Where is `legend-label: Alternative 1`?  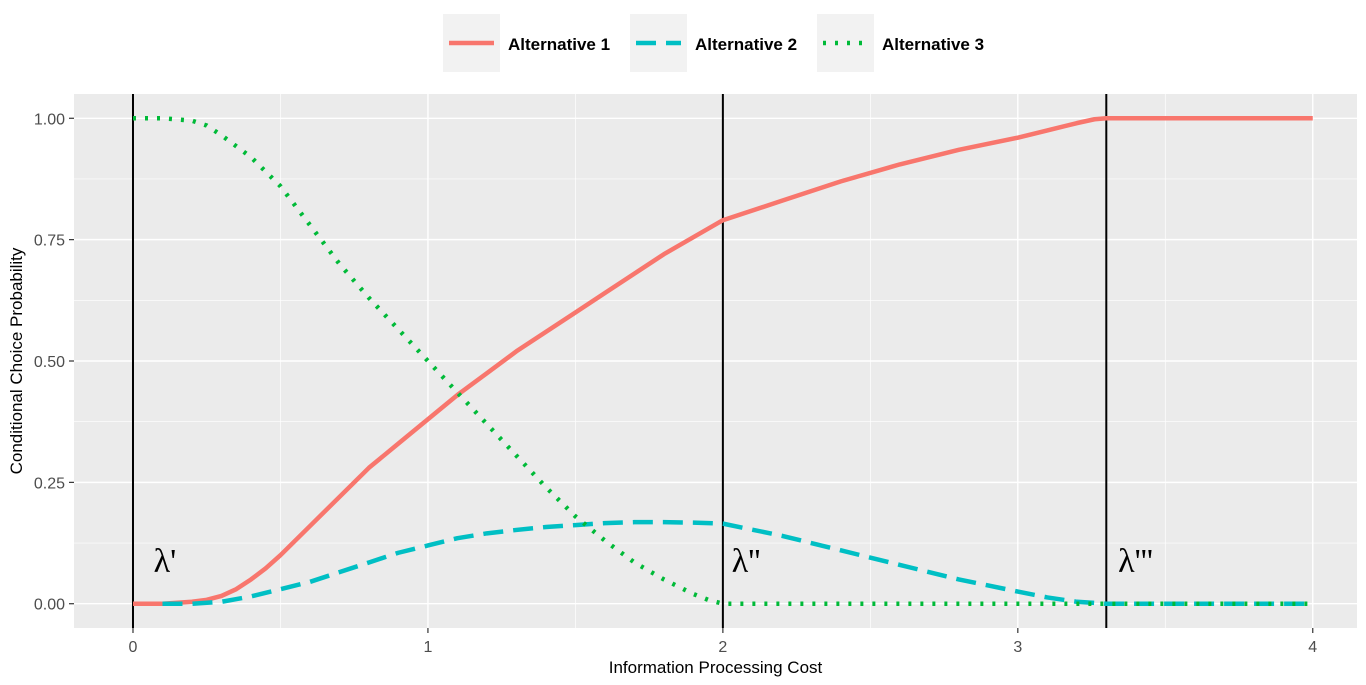
legend-label: Alternative 1 is located at coordinates (559, 44).